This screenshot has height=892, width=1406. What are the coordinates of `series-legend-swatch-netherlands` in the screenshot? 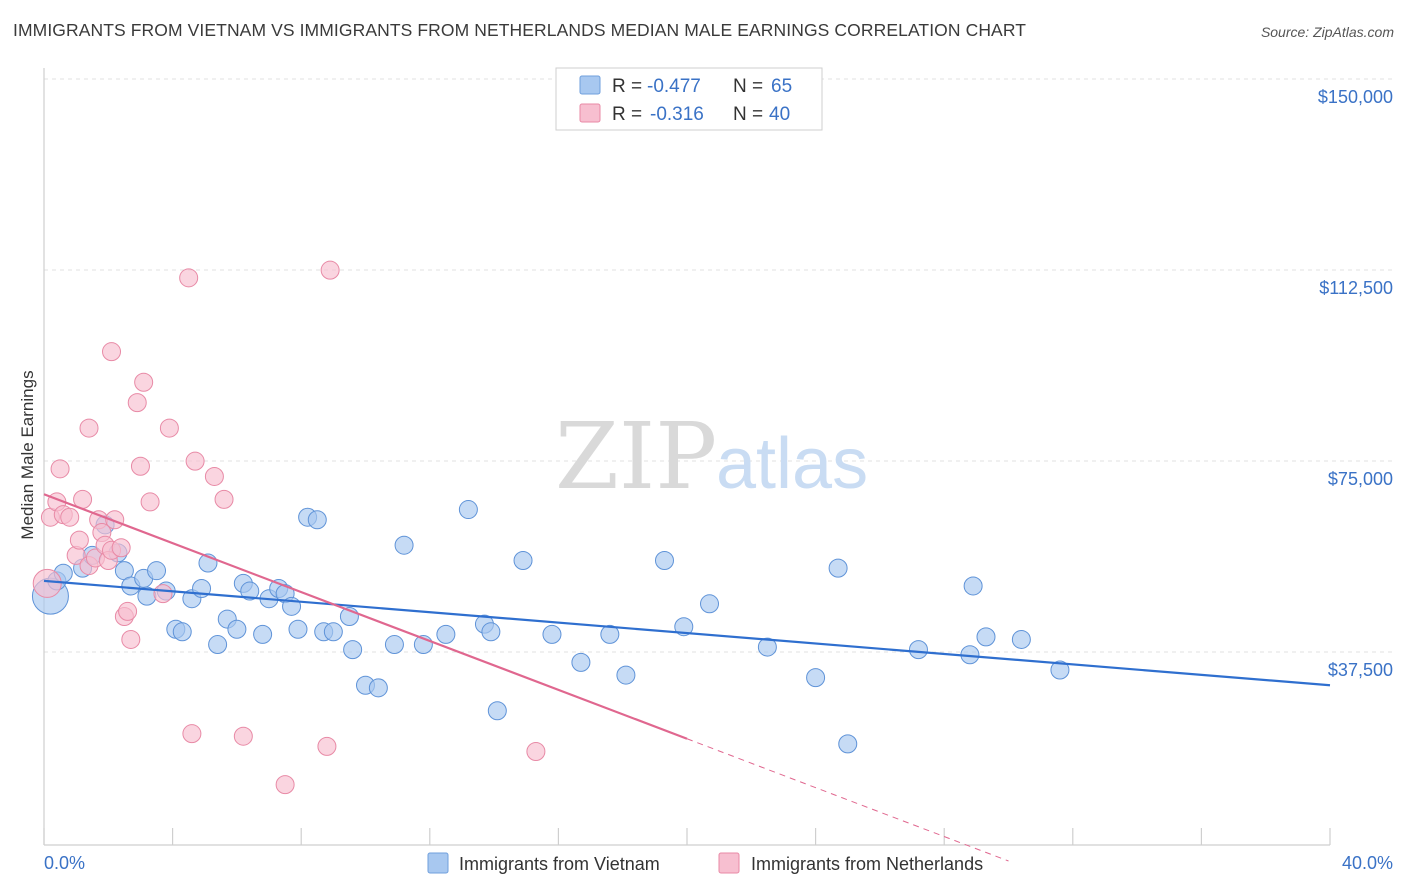 It's located at (729, 863).